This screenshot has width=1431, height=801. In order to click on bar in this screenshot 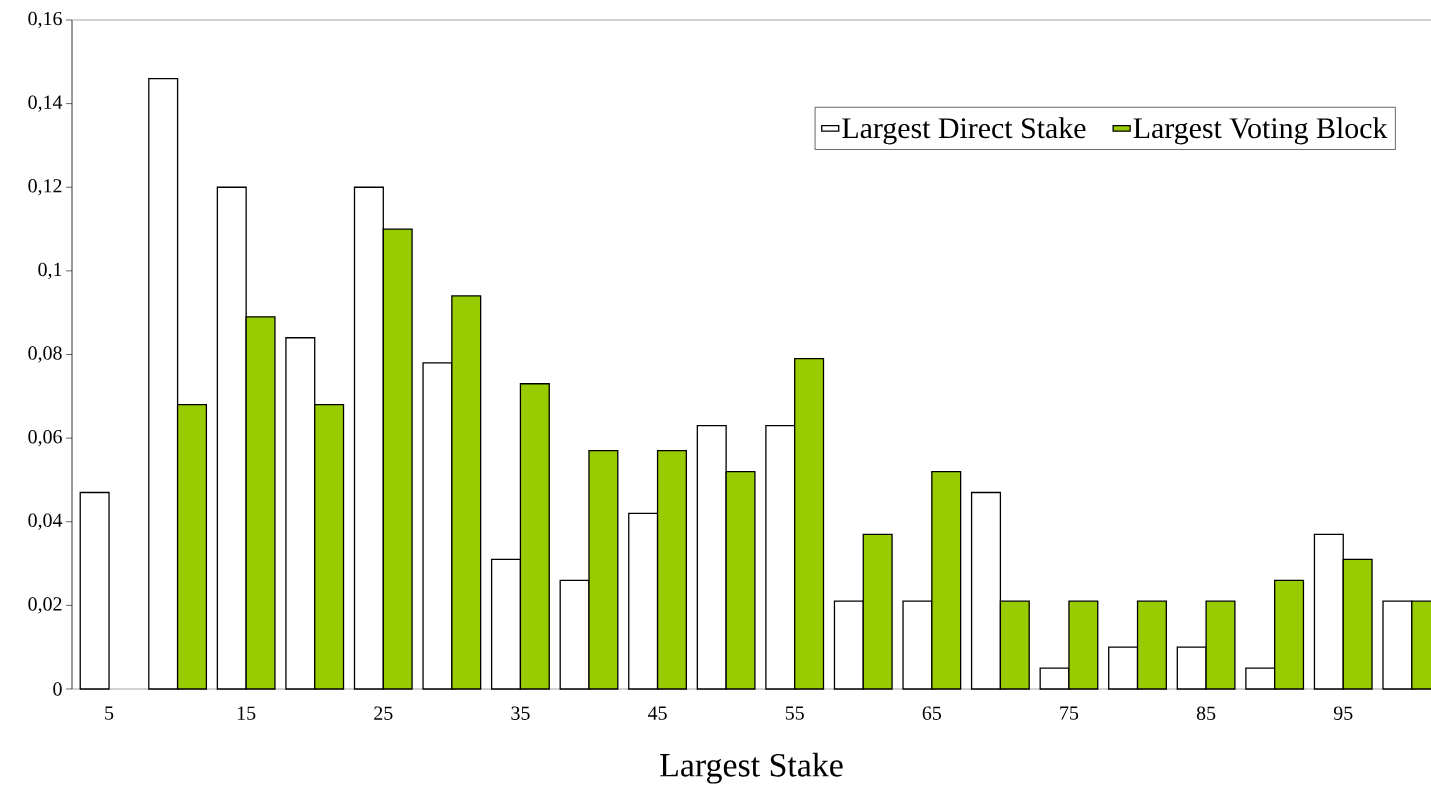, I will do `click(94, 590)`.